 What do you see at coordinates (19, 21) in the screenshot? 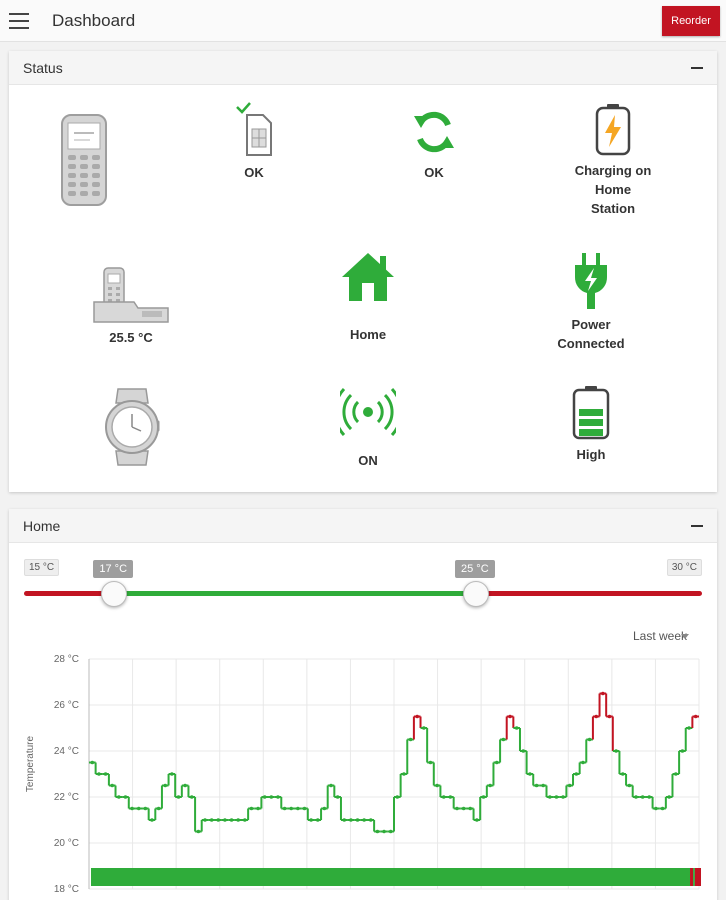
I see `menu-icon` at bounding box center [19, 21].